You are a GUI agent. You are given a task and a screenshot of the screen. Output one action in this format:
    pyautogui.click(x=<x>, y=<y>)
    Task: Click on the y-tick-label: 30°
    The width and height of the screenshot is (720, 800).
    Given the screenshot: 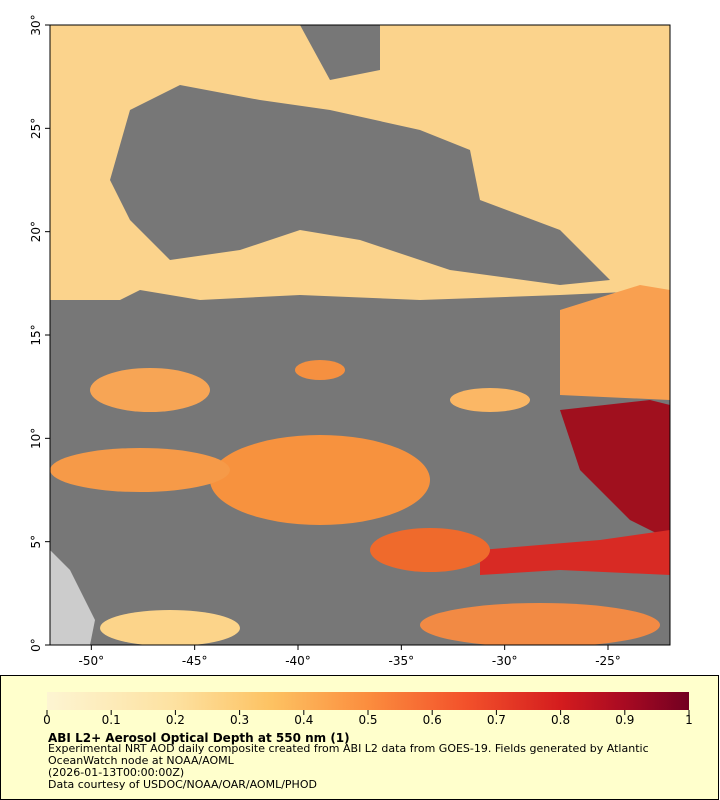 What is the action you would take?
    pyautogui.click(x=36, y=24)
    